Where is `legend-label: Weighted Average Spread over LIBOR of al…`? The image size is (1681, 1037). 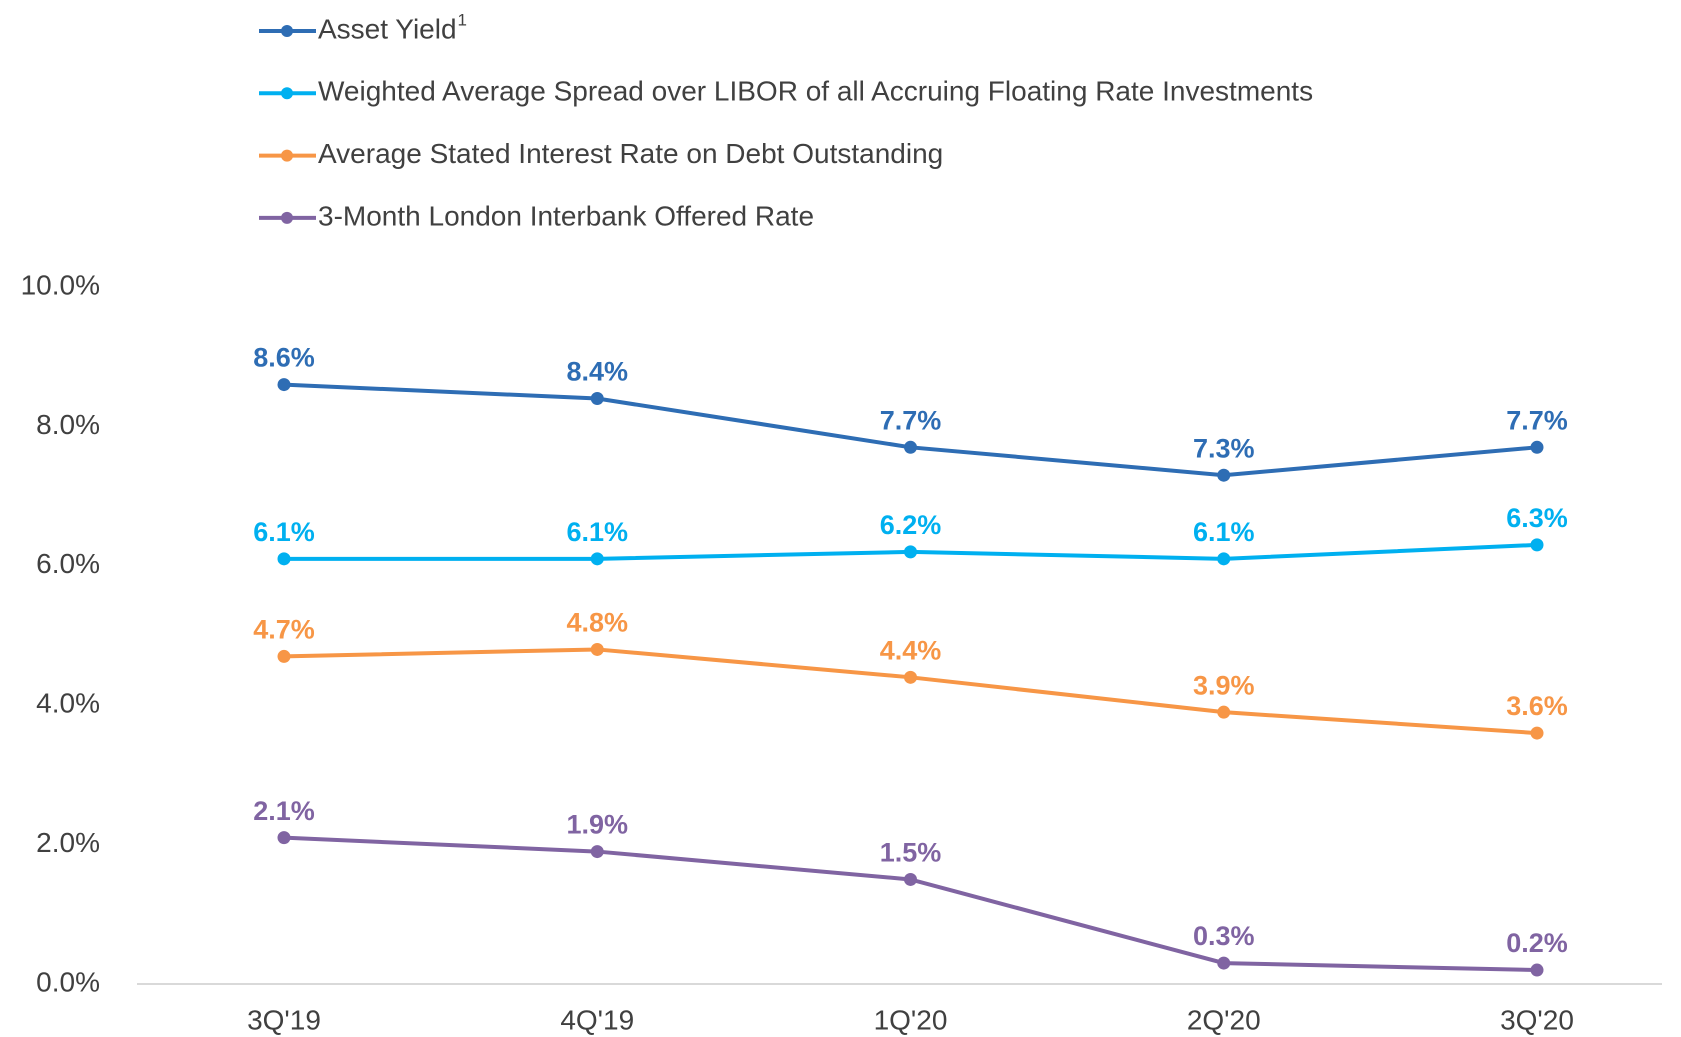
legend-label: Weighted Average Spread over LIBOR of al… is located at coordinates (815, 91).